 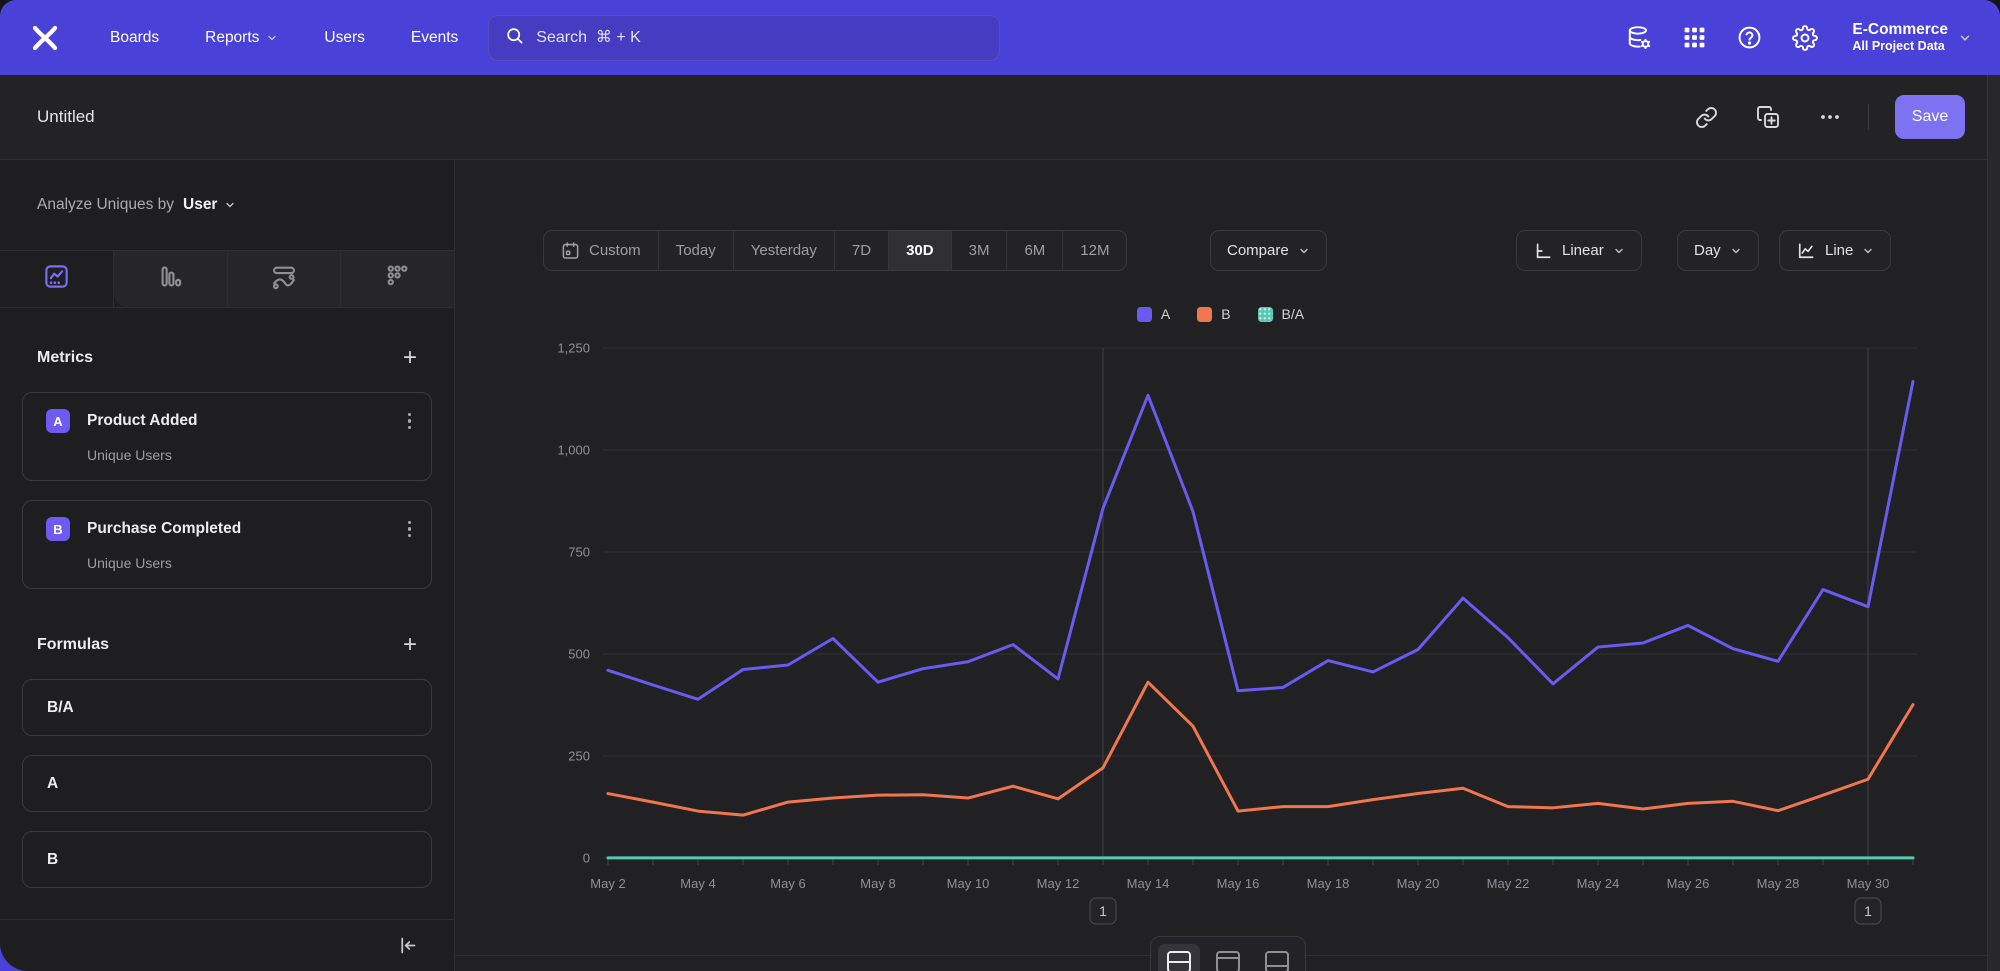 I want to click on tab-retention, so click(x=397, y=279).